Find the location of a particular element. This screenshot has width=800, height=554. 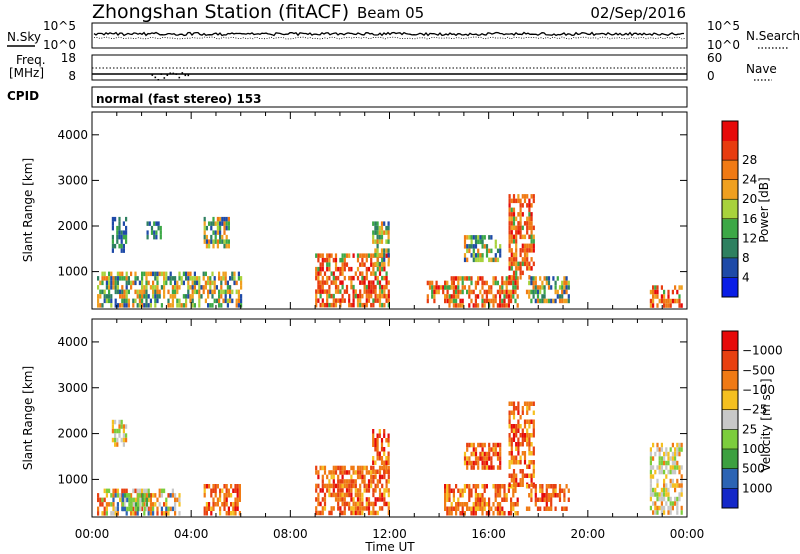

colorbar-frame is located at coordinates (730, 209).